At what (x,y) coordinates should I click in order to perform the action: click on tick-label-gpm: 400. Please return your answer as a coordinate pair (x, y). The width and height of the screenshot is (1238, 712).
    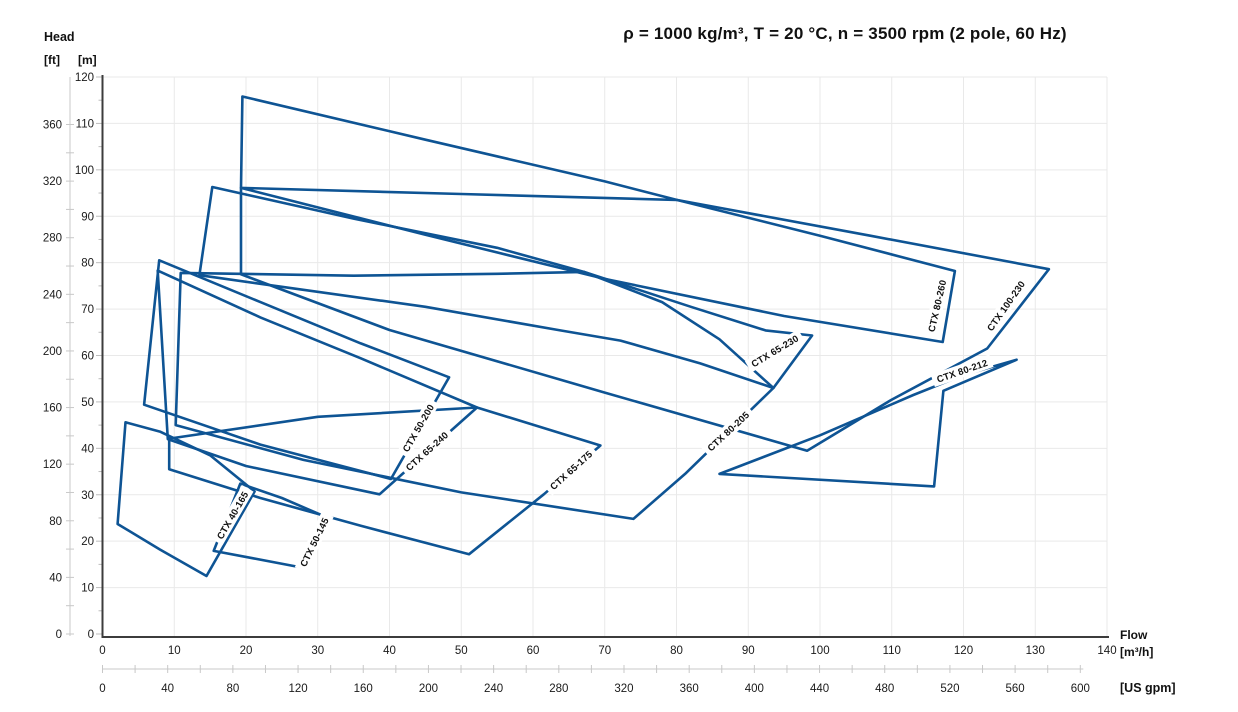
    Looking at the image, I should click on (754, 689).